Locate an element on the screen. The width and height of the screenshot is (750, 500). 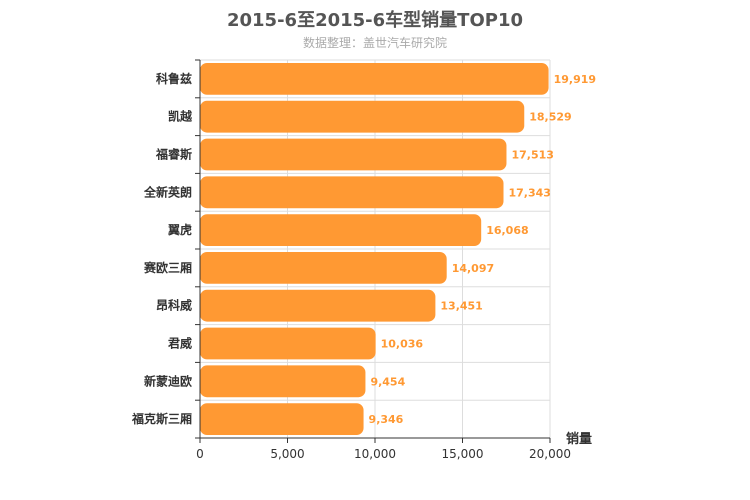
category-label-4: 翼虎 is located at coordinates (179, 229).